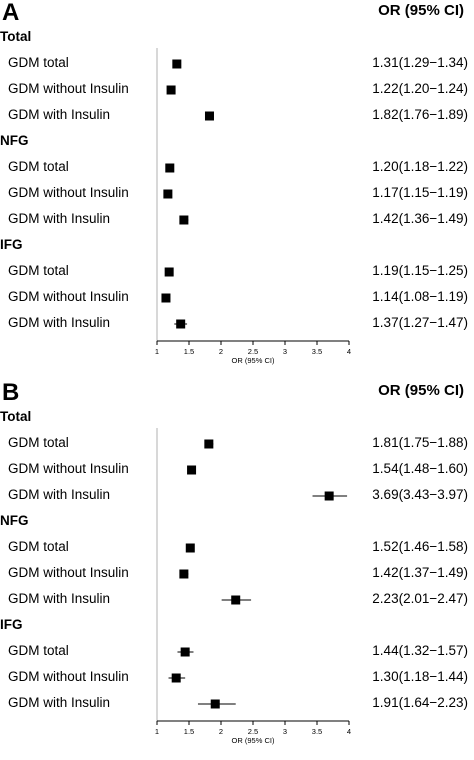 The width and height of the screenshot is (474, 760). I want to click on or-ci-value: 1.44(1.32−1.57), so click(420, 650).